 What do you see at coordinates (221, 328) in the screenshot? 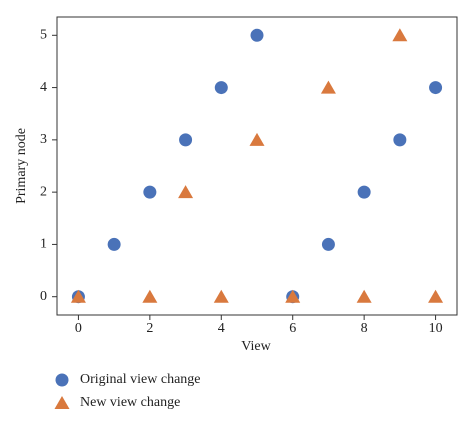
I see `x-tick-label: 4` at bounding box center [221, 328].